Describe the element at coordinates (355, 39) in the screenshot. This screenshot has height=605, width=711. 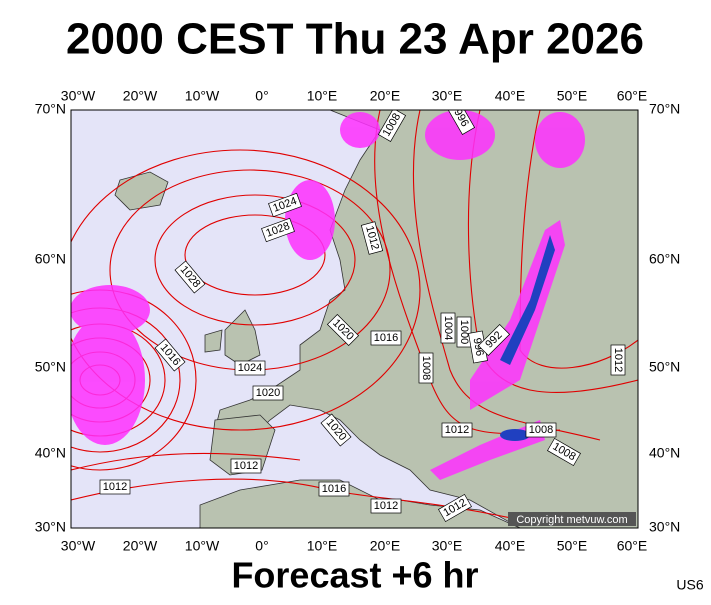
I see `title: 2000 CEST Thu 23 Apr 2026` at that location.